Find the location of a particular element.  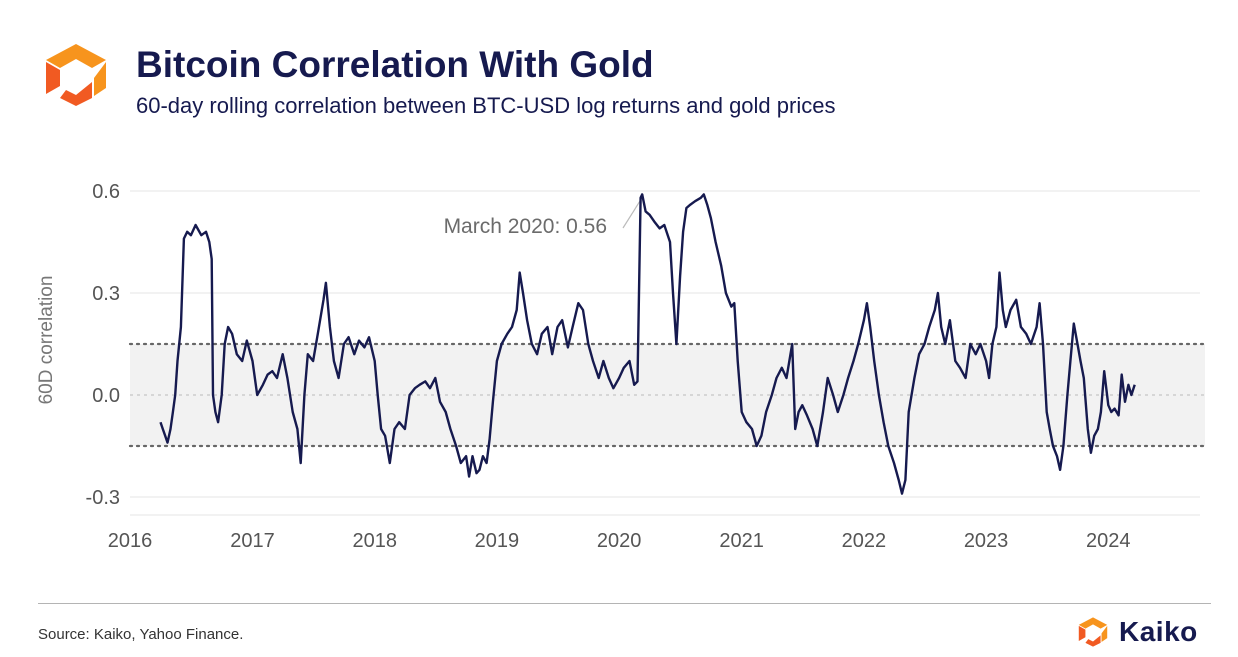

chart-title: Bitcoin Correlation With Gold is located at coordinates (395, 64).